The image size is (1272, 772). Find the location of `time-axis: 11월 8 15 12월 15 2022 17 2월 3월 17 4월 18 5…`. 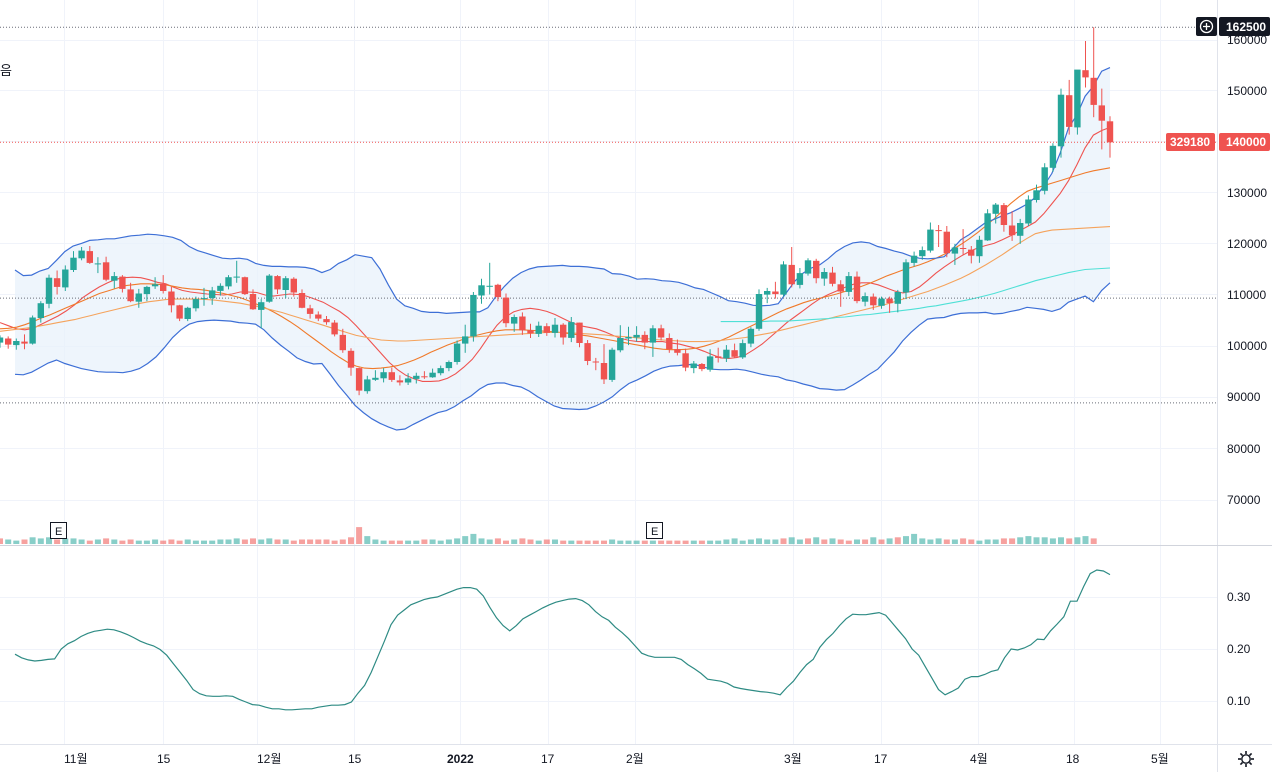

time-axis: 11월 8 15 12월 15 2022 17 2월 3월 17 4월 18 5… is located at coordinates (616, 759).